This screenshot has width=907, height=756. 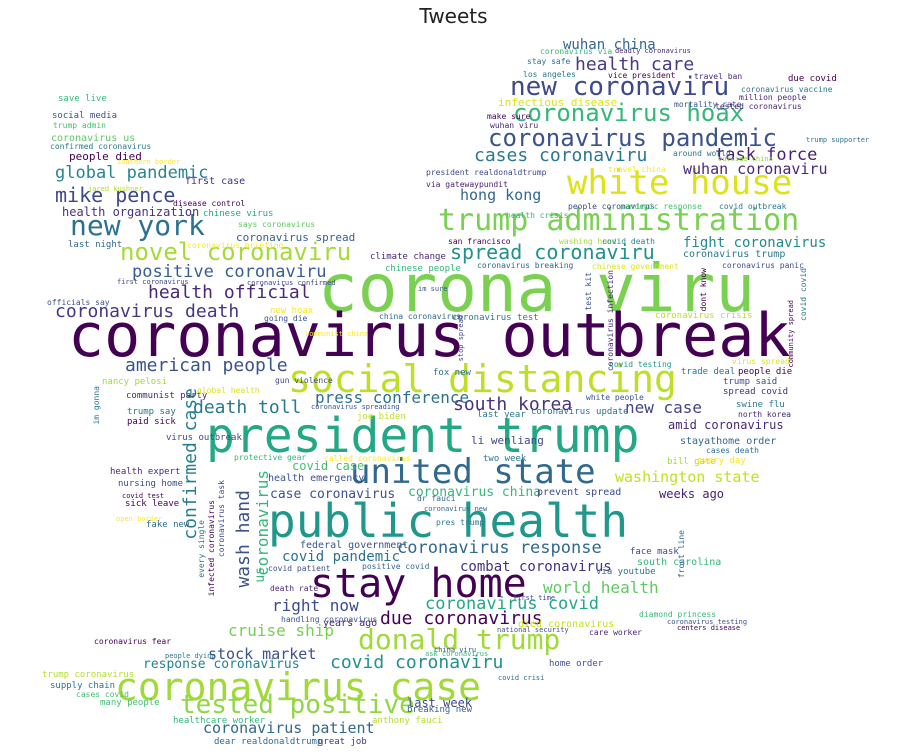 I want to click on cloud-word: care worker, so click(x=615, y=632).